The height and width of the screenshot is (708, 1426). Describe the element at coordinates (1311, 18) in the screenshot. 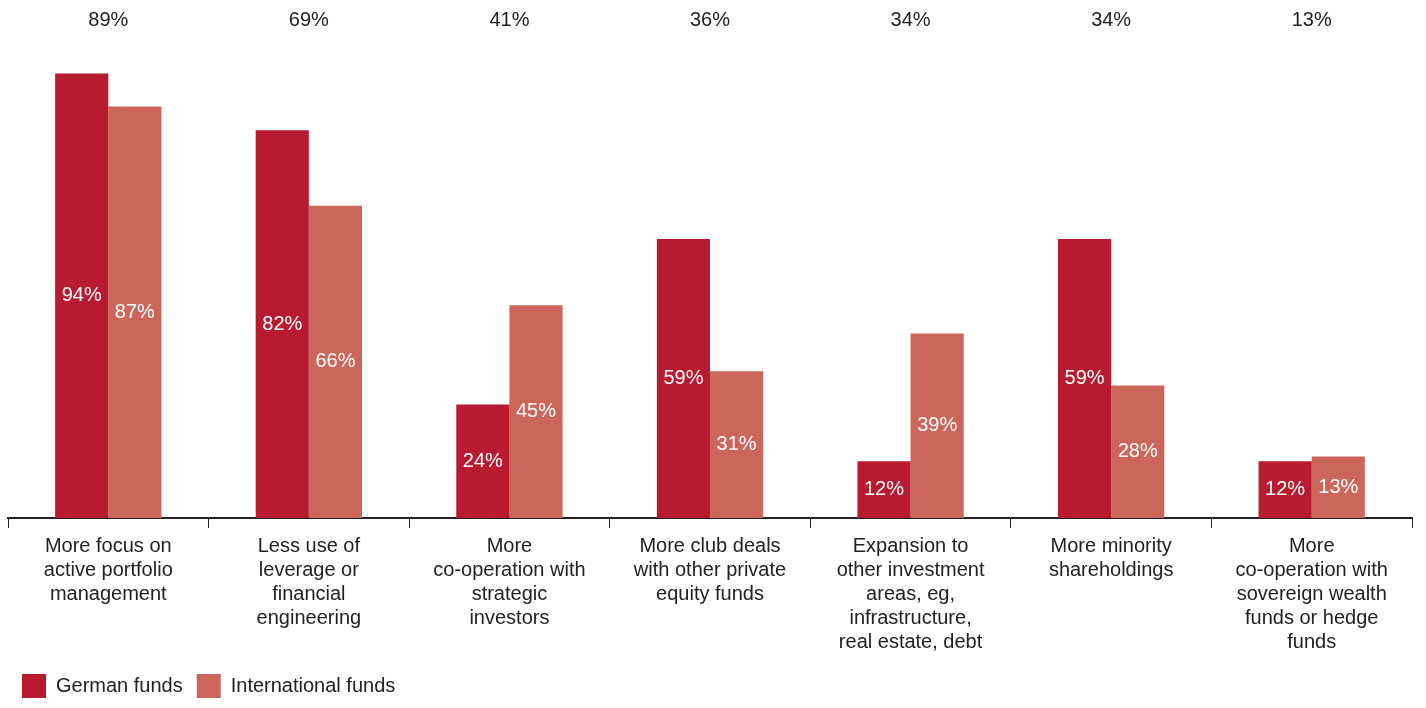

I see `text: 13%` at that location.